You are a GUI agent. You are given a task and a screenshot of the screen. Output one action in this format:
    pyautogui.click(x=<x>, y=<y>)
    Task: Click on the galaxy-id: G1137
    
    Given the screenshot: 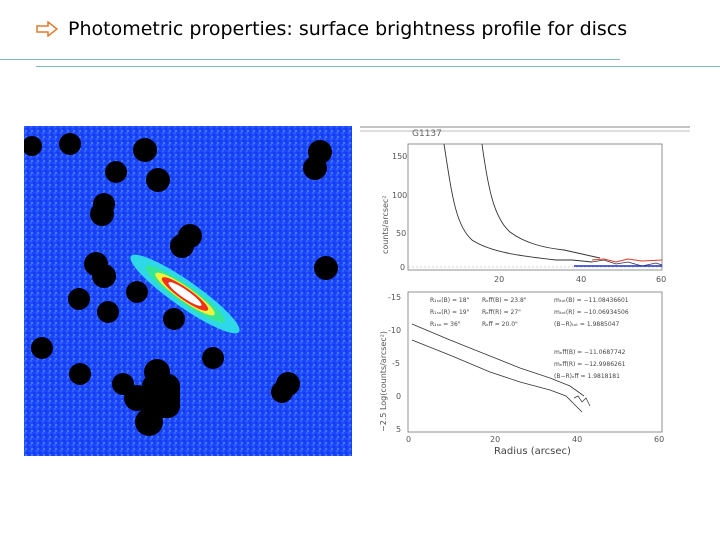 What is the action you would take?
    pyautogui.click(x=427, y=134)
    